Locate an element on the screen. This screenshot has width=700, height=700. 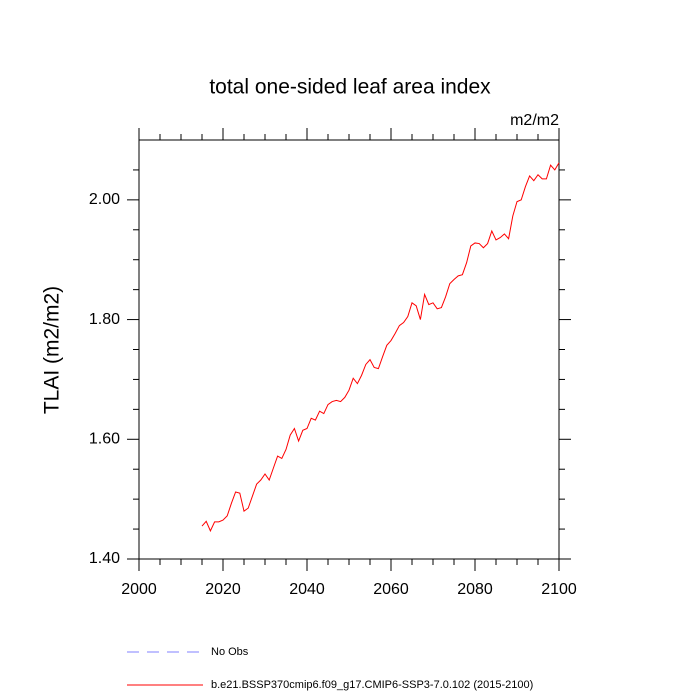
legend-obs-label: No Obs is located at coordinates (230, 652).